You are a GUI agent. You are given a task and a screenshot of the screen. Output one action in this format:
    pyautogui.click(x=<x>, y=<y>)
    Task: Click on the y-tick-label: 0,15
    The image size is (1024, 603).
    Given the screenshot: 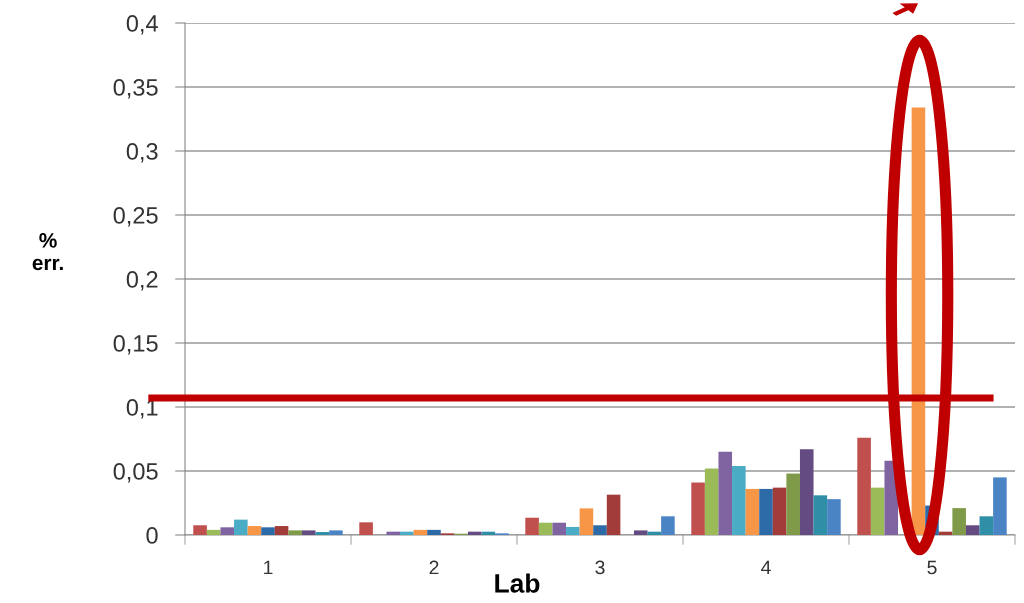 What is the action you would take?
    pyautogui.click(x=135, y=345)
    